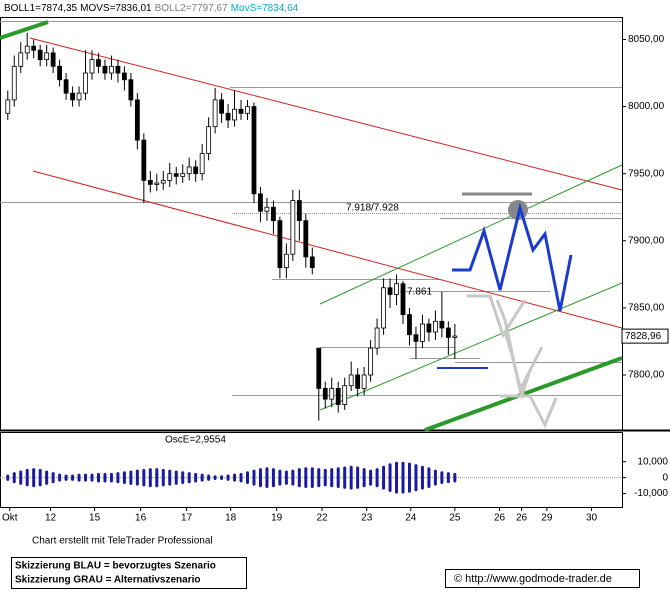 The height and width of the screenshot is (595, 670). What do you see at coordinates (41, 8) in the screenshot?
I see `indicator: BOLL1=7874,35` at bounding box center [41, 8].